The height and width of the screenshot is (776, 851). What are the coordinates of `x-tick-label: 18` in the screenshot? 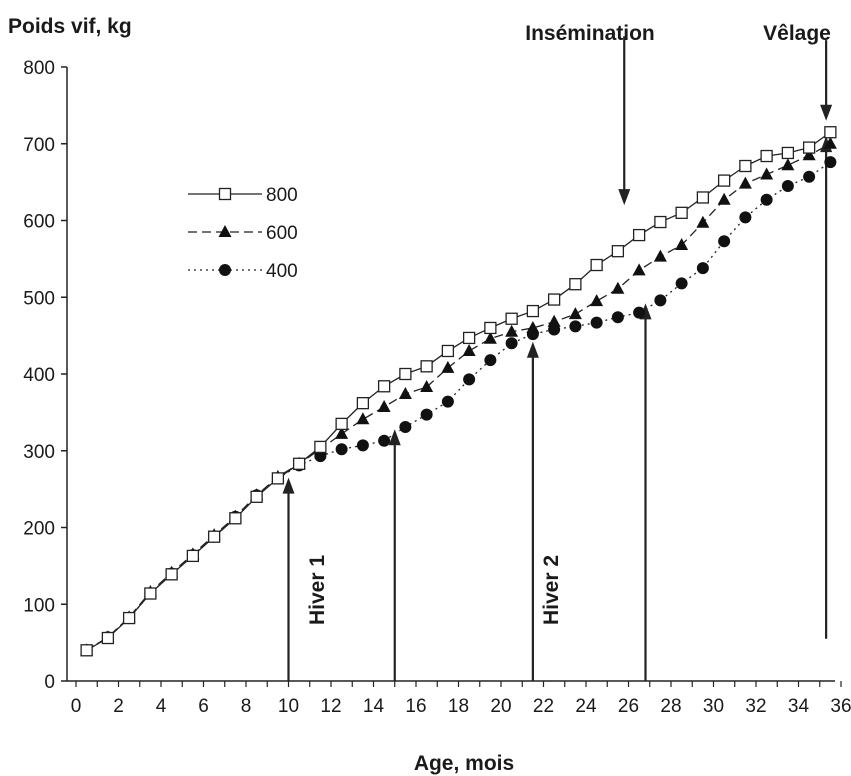 It's located at (458, 706).